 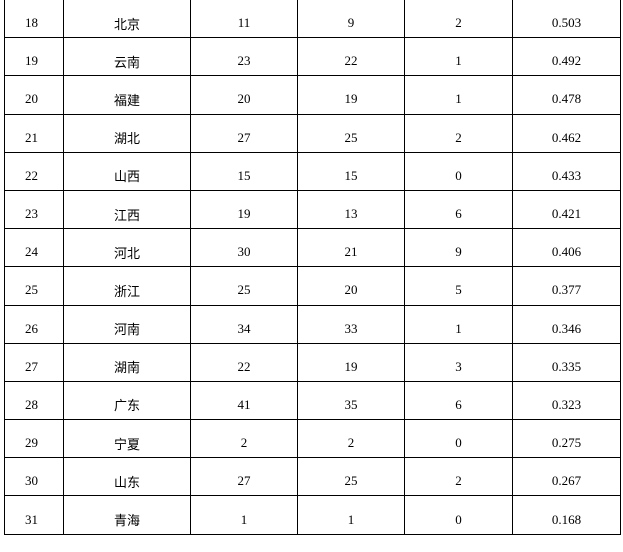 What do you see at coordinates (34, 286) in the screenshot?
I see `rank-cell: 25` at bounding box center [34, 286].